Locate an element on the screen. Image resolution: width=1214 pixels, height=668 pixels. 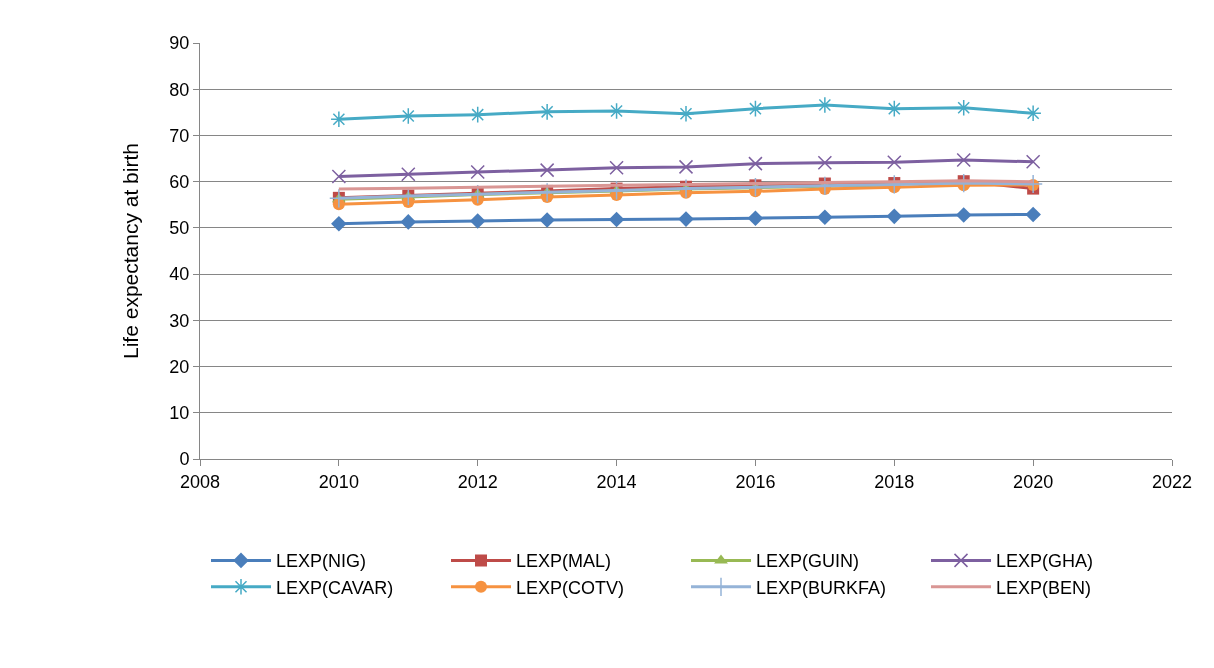
legend-label: LEXP(NIG) is located at coordinates (321, 561).